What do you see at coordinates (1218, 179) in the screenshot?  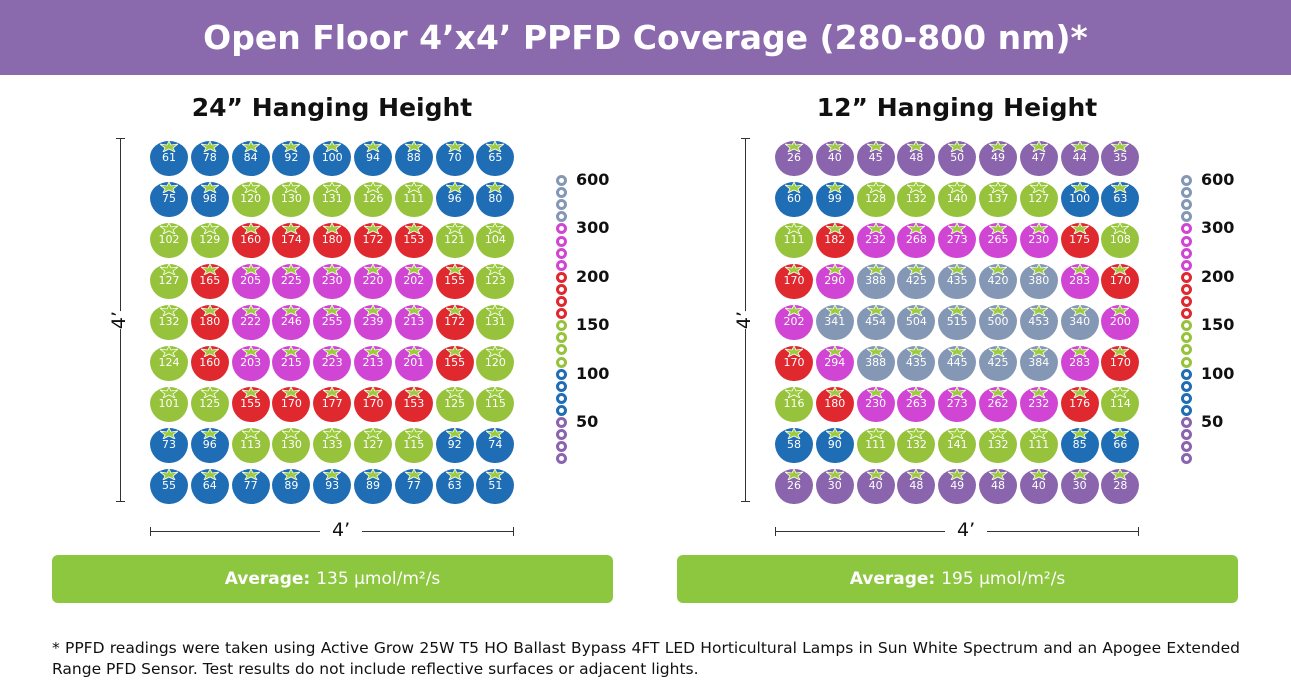 I see `legend-tick-label: 600` at bounding box center [1218, 179].